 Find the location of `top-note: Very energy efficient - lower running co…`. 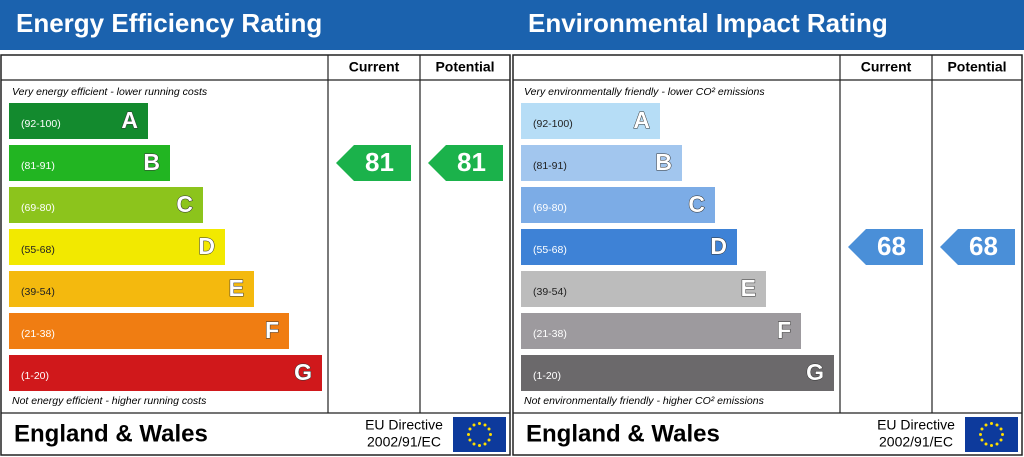

top-note: Very energy efficient - lower running co… is located at coordinates (110, 92).